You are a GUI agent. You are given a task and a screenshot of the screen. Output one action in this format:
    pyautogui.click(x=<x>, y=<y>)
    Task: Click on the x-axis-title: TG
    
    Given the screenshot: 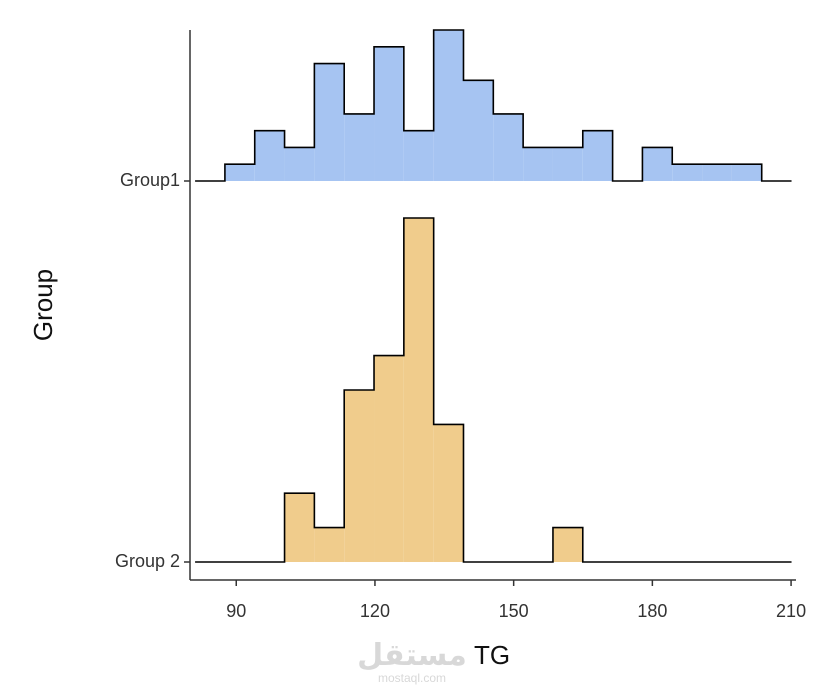 What is the action you would take?
    pyautogui.click(x=492, y=655)
    